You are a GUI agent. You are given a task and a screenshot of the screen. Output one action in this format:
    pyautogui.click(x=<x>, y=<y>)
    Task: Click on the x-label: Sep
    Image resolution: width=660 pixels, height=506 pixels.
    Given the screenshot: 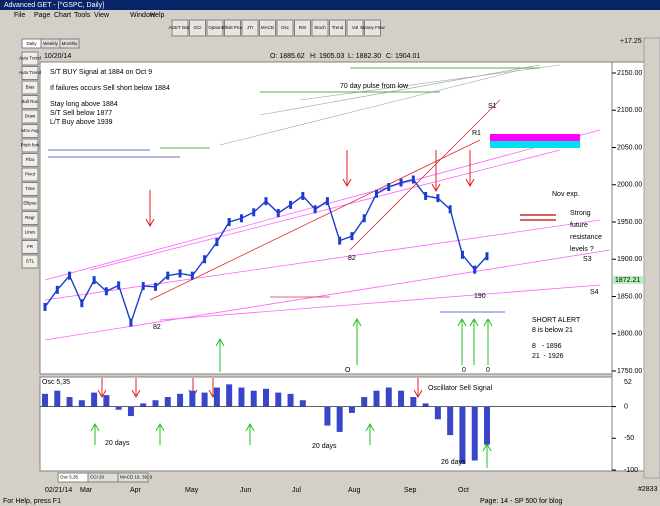 What is the action you would take?
    pyautogui.click(x=410, y=490)
    